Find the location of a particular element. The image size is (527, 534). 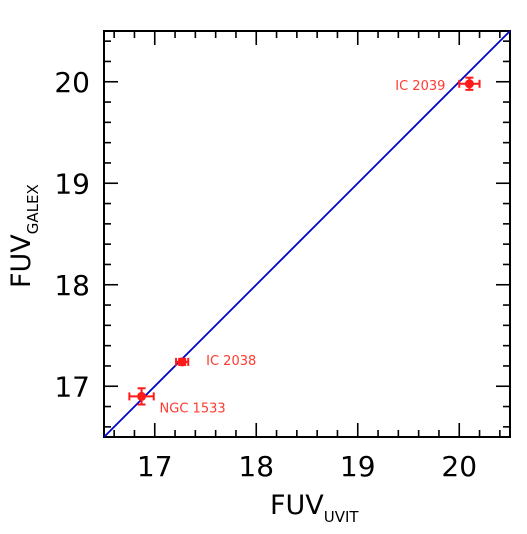

y-axis-label-sub: GALEX is located at coordinates (33, 209).